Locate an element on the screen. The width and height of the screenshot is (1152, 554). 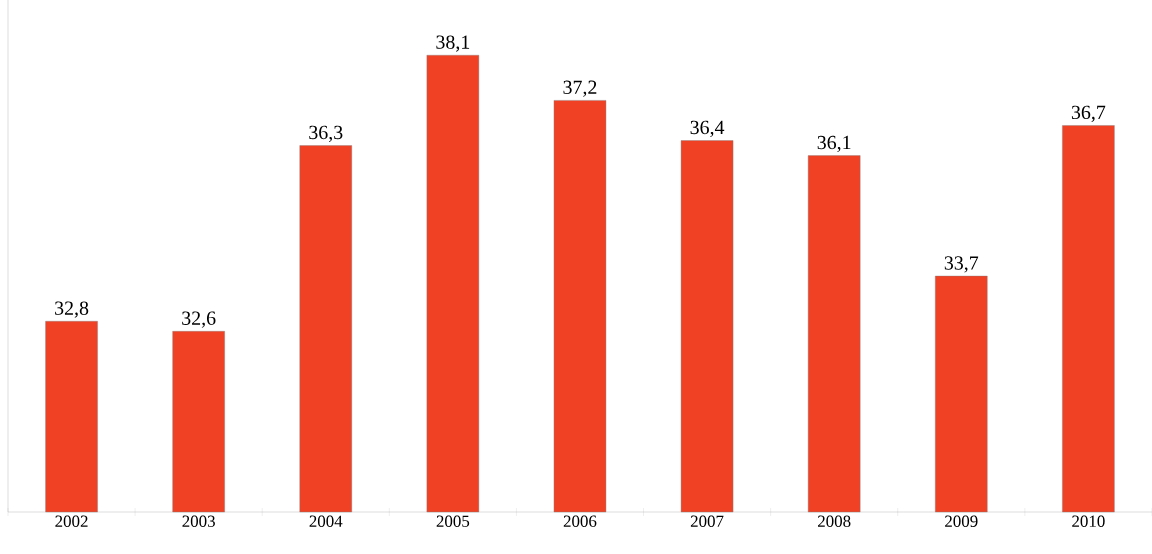
data-label: 36,7 is located at coordinates (1088, 113).